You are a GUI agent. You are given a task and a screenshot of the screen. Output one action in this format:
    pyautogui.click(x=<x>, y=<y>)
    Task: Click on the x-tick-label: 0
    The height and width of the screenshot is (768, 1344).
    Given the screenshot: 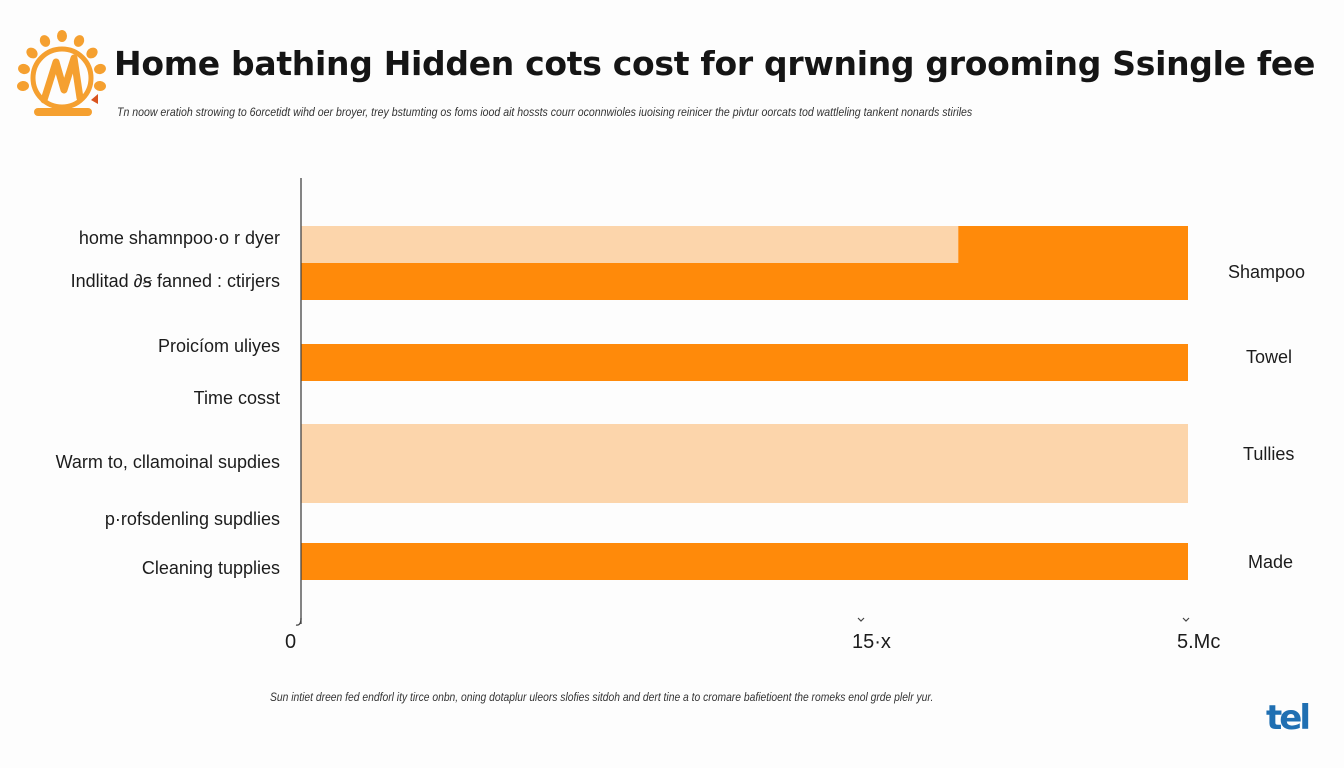 What is the action you would take?
    pyautogui.click(x=291, y=642)
    